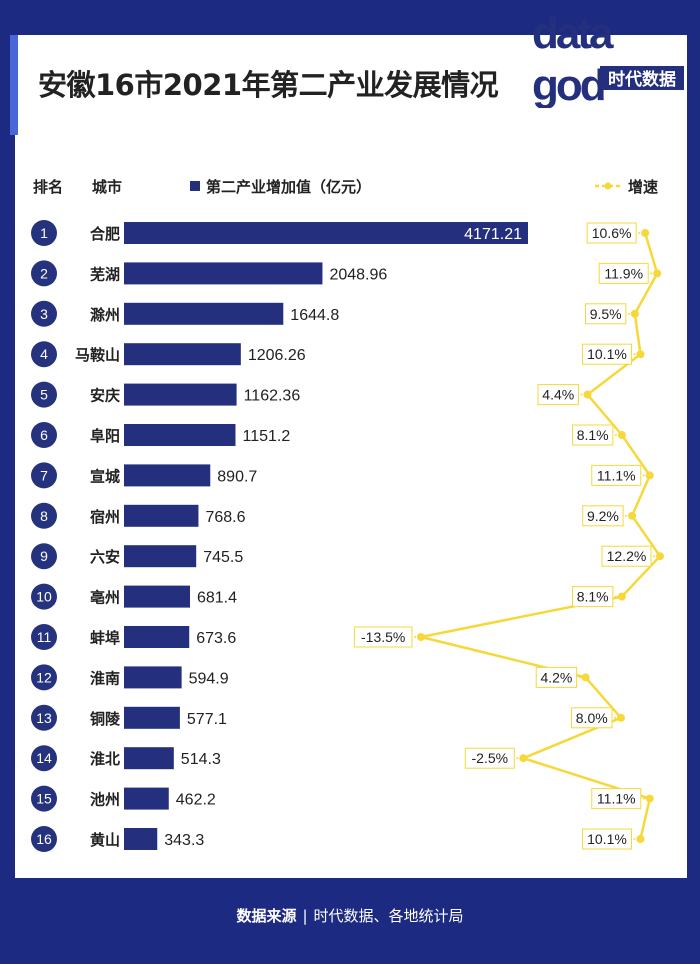  I want to click on growth-label: 10.6%, so click(612, 233).